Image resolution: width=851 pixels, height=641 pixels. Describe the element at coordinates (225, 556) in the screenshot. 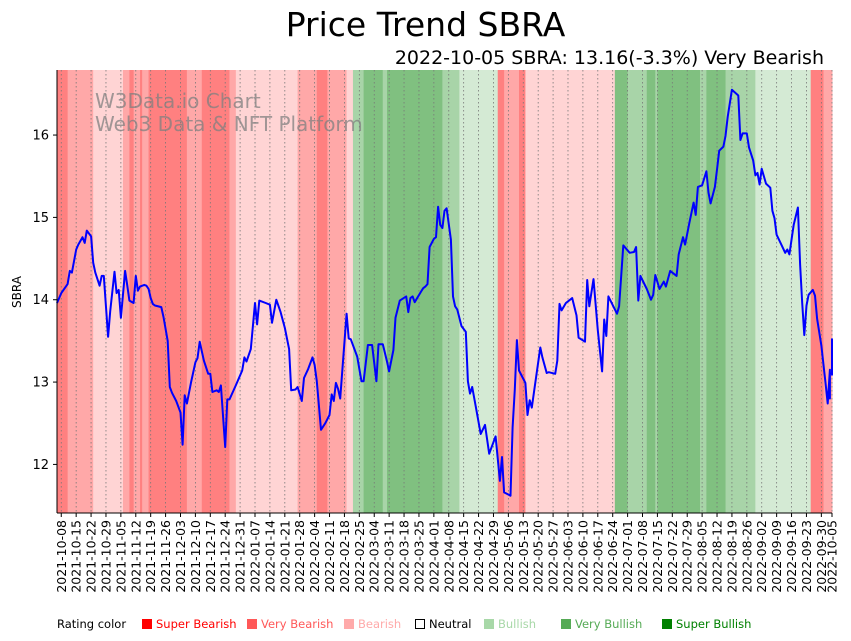

I see `x-tick-label: 2021-12-24` at that location.